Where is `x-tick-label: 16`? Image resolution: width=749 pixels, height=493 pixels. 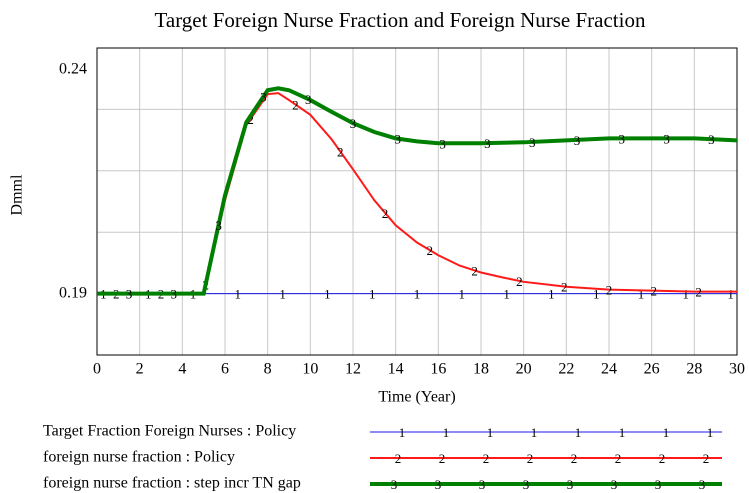
x-tick-label: 16 is located at coordinates (438, 369).